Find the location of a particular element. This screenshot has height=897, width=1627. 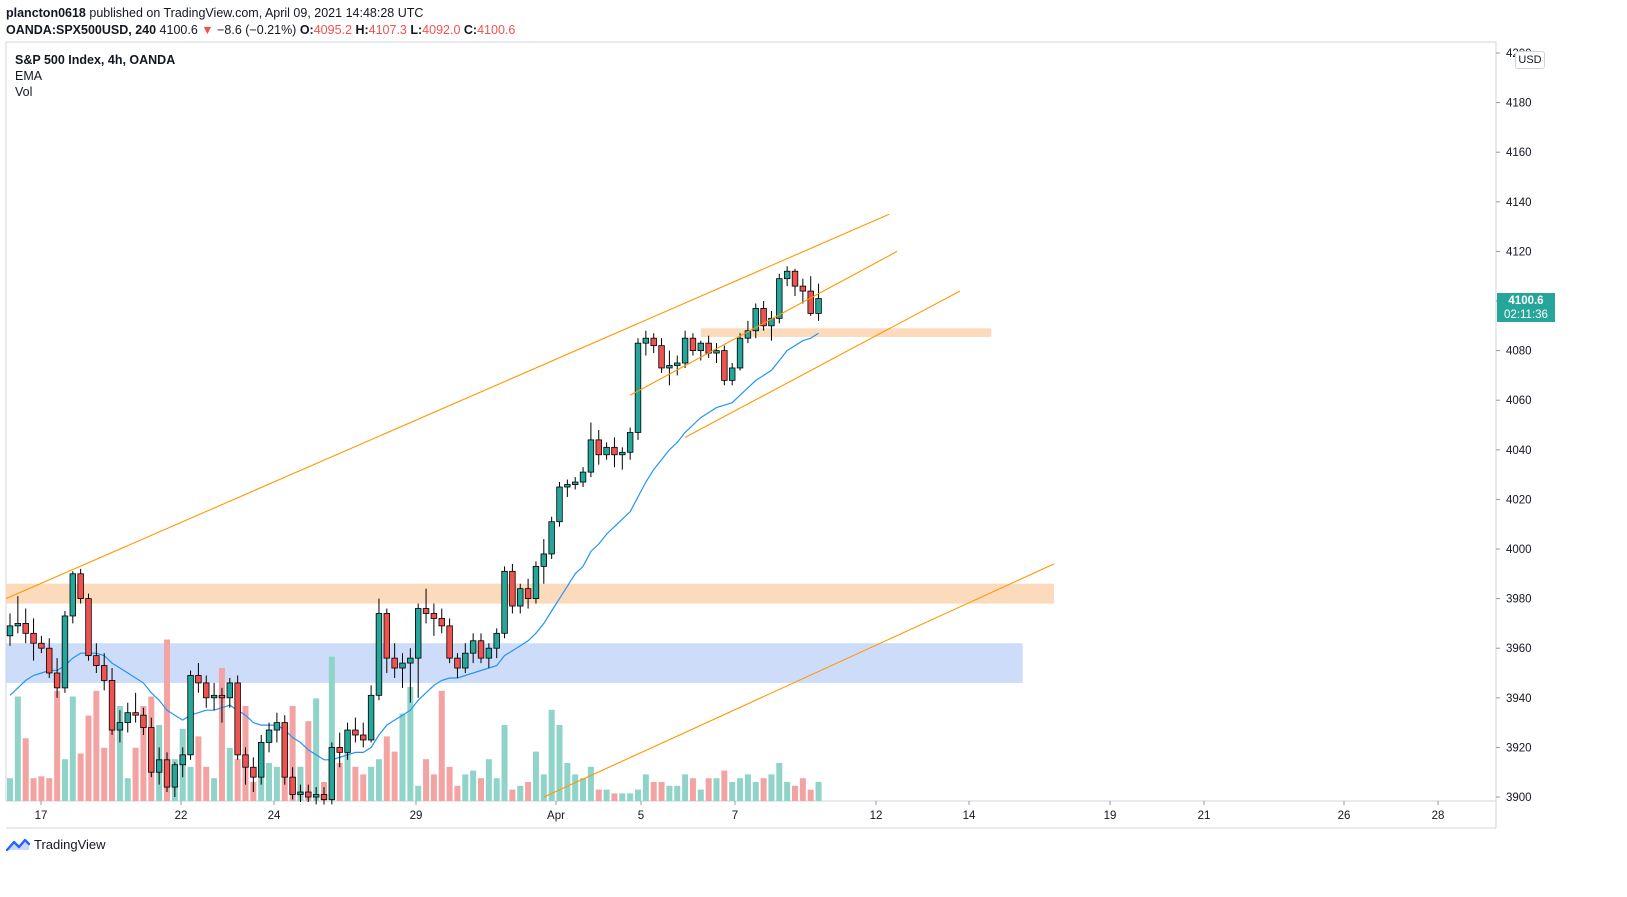

currency-badge: USD is located at coordinates (1530, 60).